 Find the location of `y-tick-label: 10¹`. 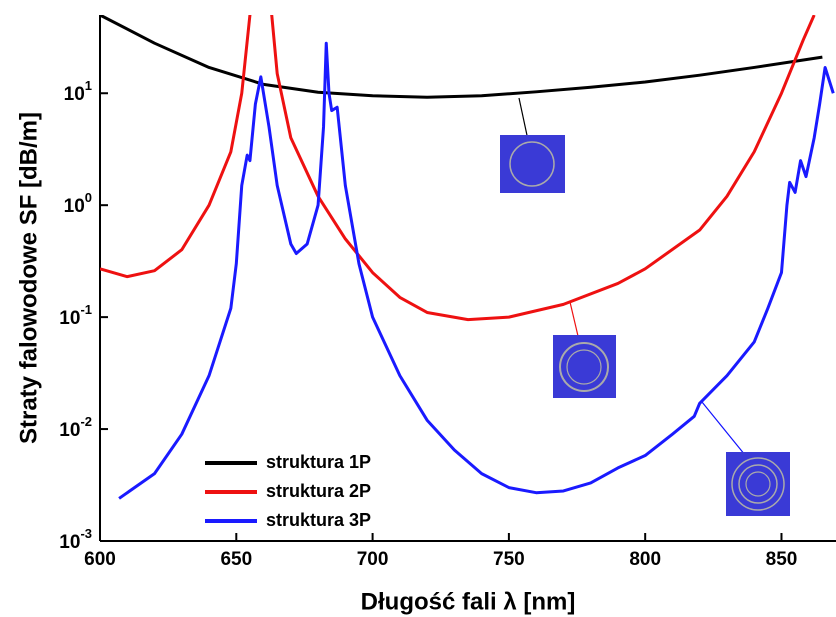

y-tick-label: 10¹ is located at coordinates (78, 92).